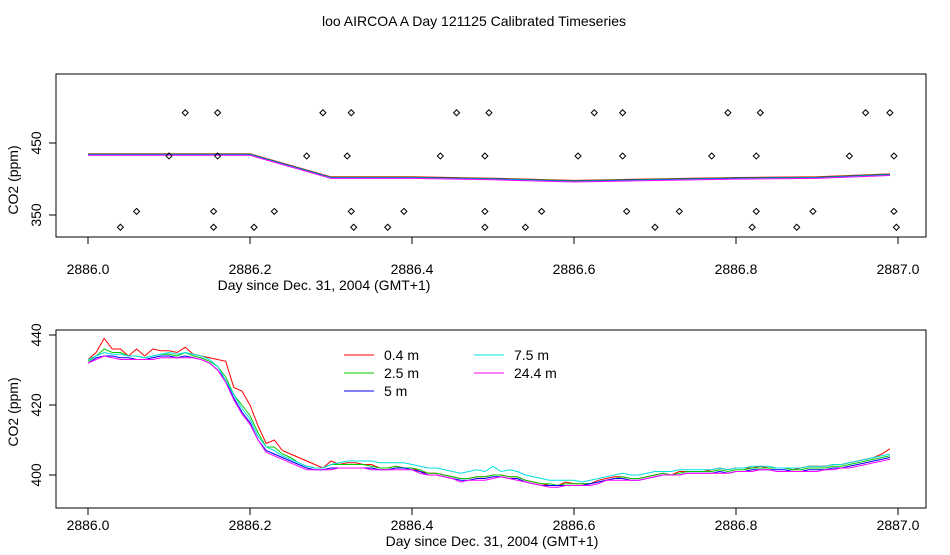 The image size is (950, 555). Describe the element at coordinates (36, 335) in the screenshot. I see `y-tick-label-bottom: 440` at that location.